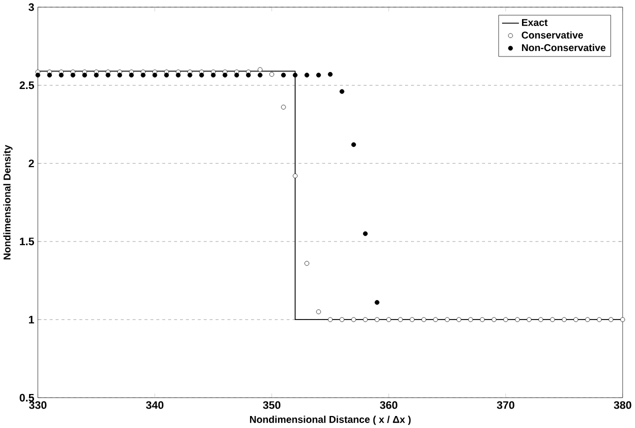  Describe the element at coordinates (27, 85) in the screenshot. I see `y-tick-label: 2.5` at that location.